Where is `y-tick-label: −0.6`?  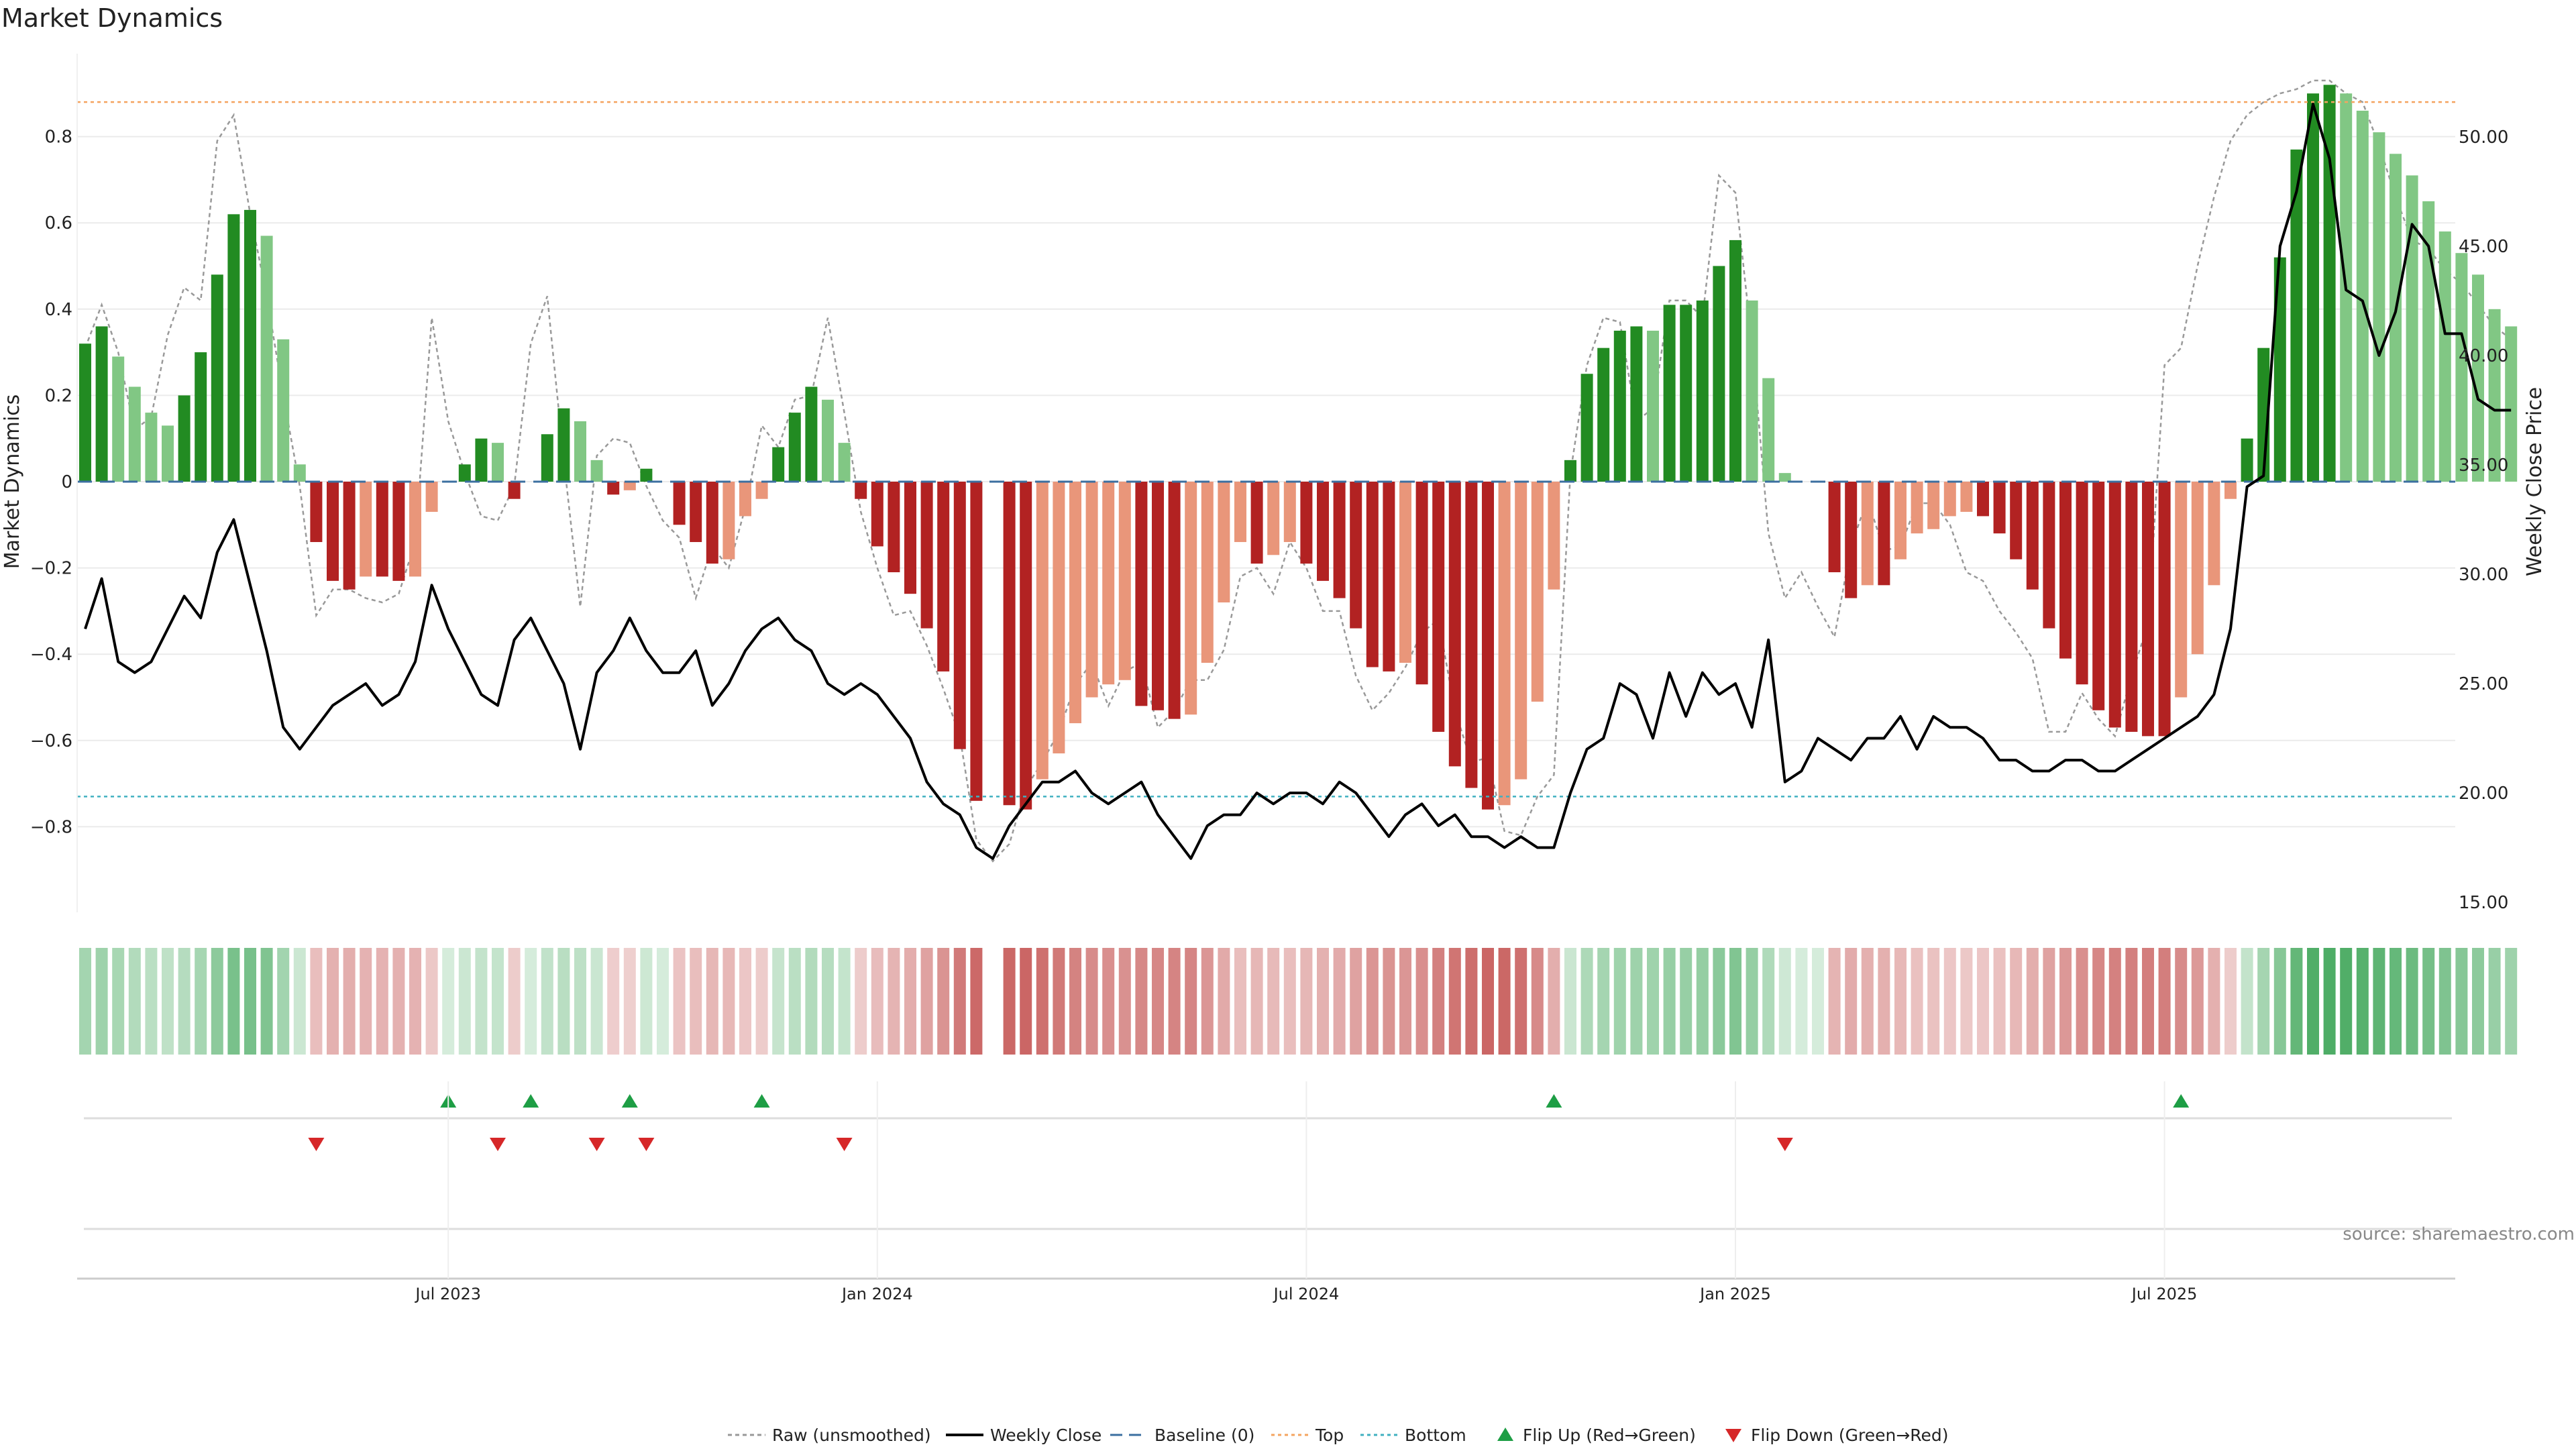
y-tick-label: −0.6 is located at coordinates (51, 741).